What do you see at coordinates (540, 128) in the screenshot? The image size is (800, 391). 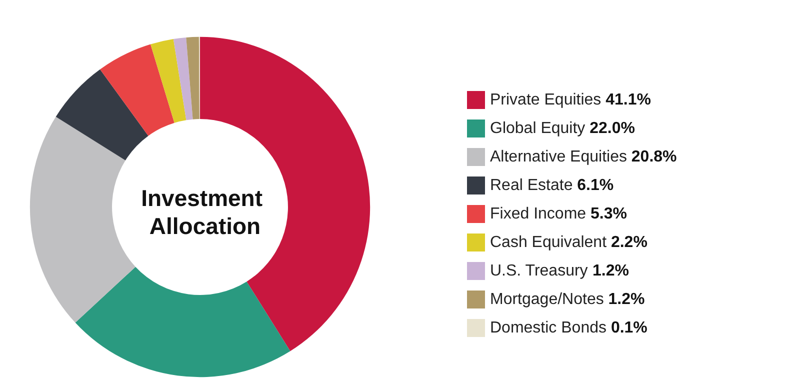 I see `legend-label: Global Equity` at bounding box center [540, 128].